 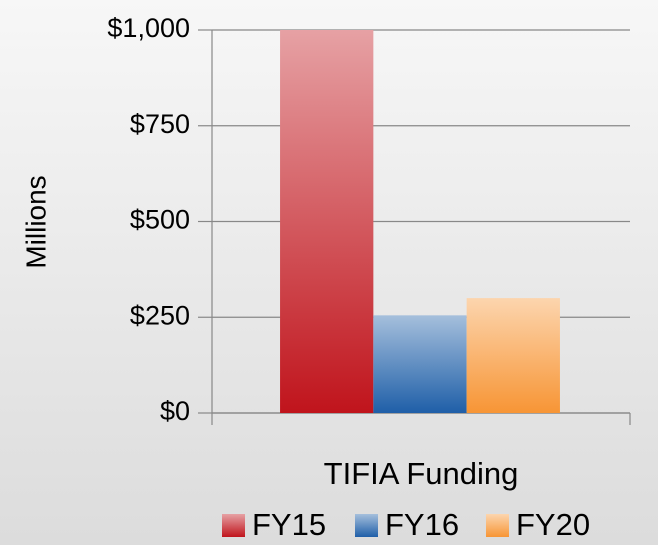 What do you see at coordinates (553, 524) in the screenshot?
I see `legend-label: FY20` at bounding box center [553, 524].